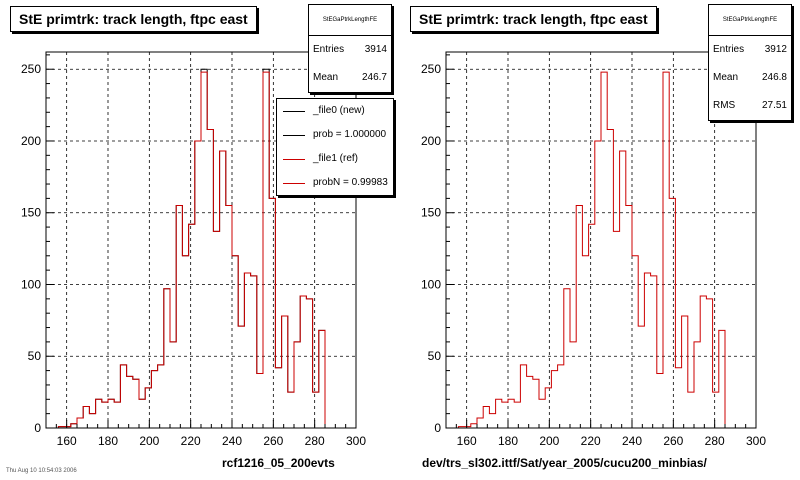 The height and width of the screenshot is (480, 800). I want to click on legend-label: _file1 (ref), so click(336, 158).